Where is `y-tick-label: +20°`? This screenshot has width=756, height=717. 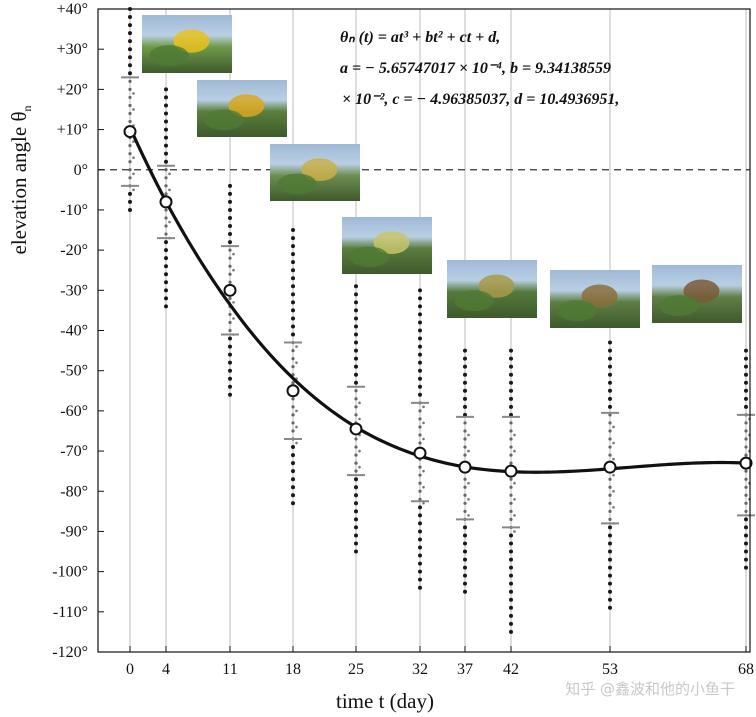
y-tick-label: +20° is located at coordinates (72, 89).